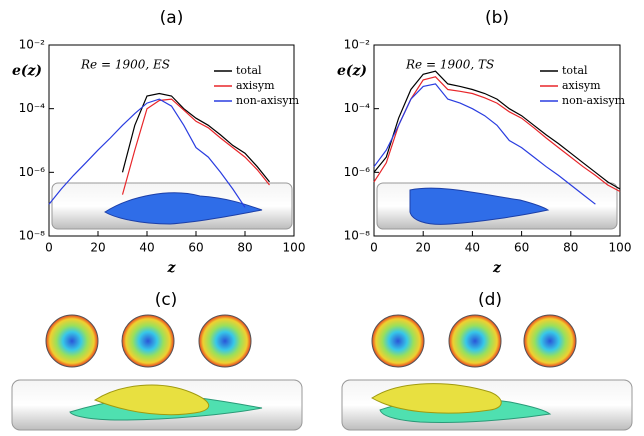 The height and width of the screenshot is (436, 644). Describe the element at coordinates (449, 65) in the screenshot. I see `annotation: Re = 1900, TS` at that location.